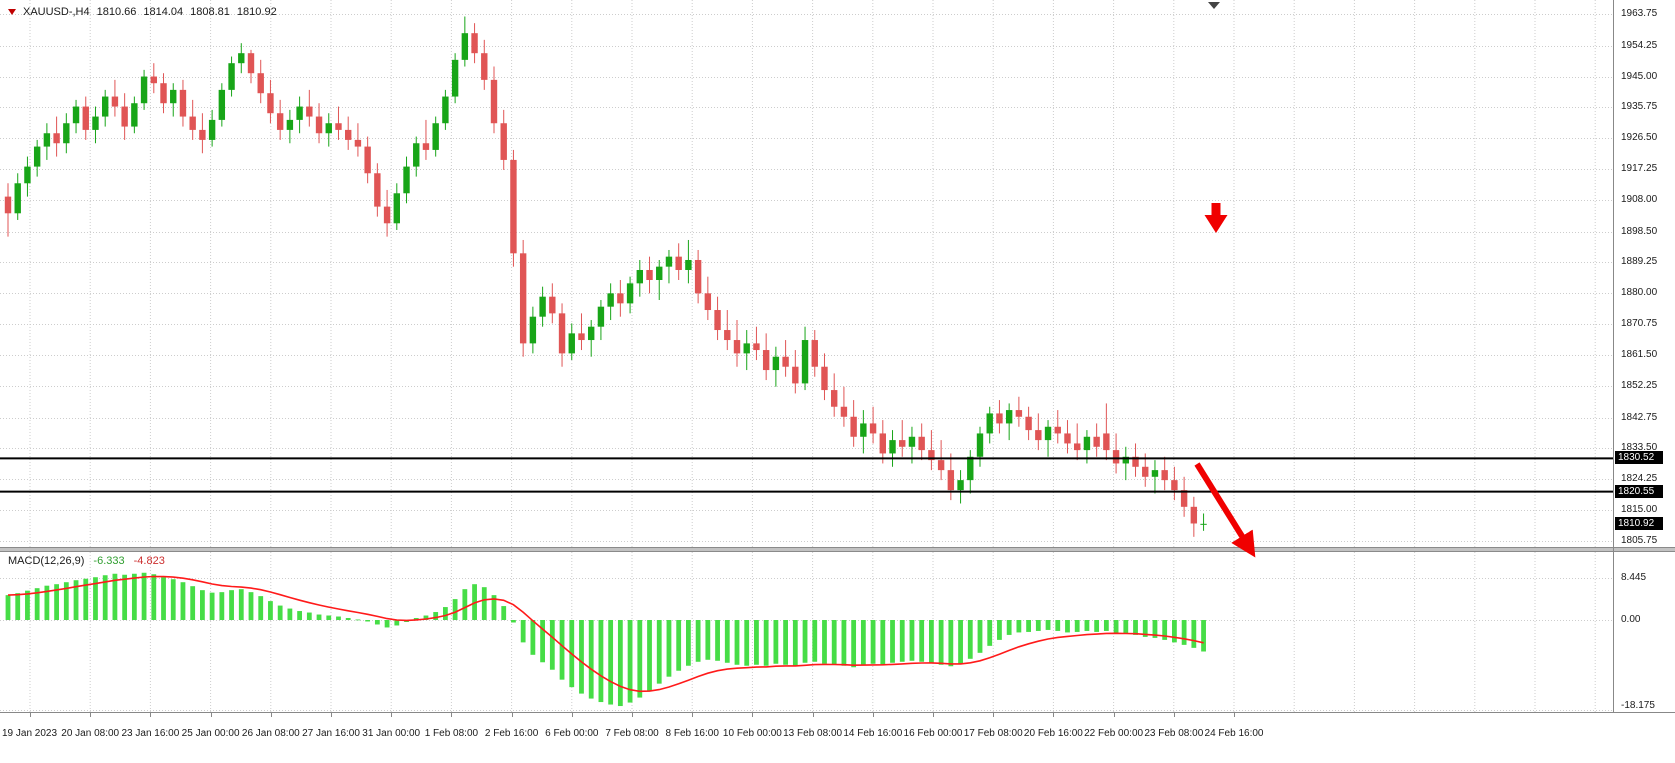 The width and height of the screenshot is (1675, 763). Describe the element at coordinates (1639, 458) in the screenshot. I see `price-tag: 1830.52` at that location.